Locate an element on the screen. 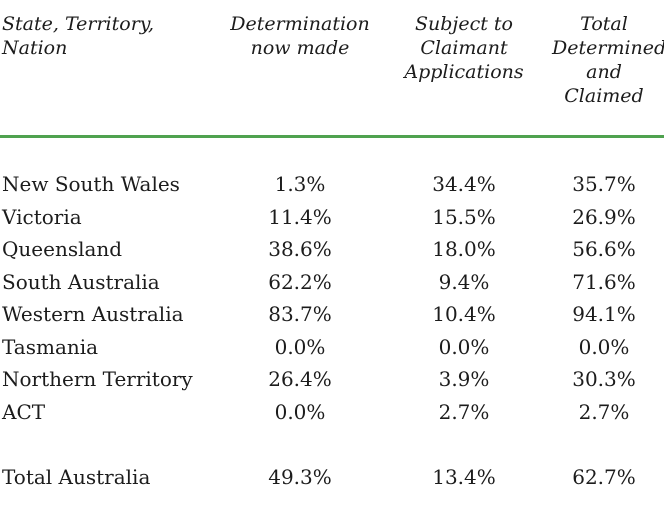 The image size is (664, 514). column-header-state-territory-nation: State, Territory, Nation is located at coordinates (78, 36).